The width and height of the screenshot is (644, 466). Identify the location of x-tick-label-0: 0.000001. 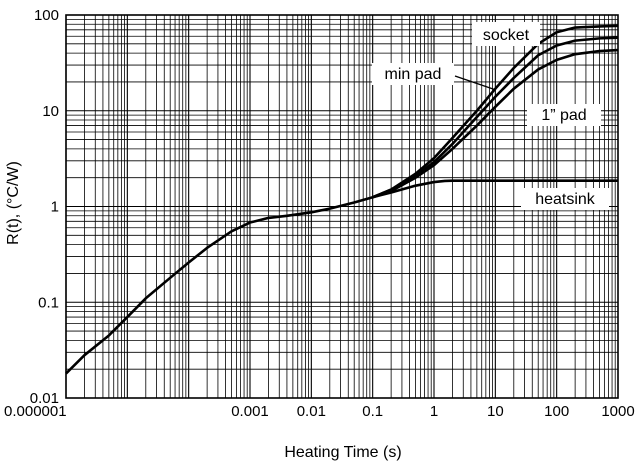
(35, 411).